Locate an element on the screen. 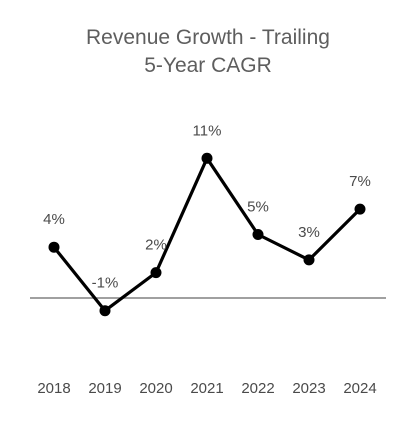 This screenshot has width=416, height=430. data-point-2019 is located at coordinates (105, 311).